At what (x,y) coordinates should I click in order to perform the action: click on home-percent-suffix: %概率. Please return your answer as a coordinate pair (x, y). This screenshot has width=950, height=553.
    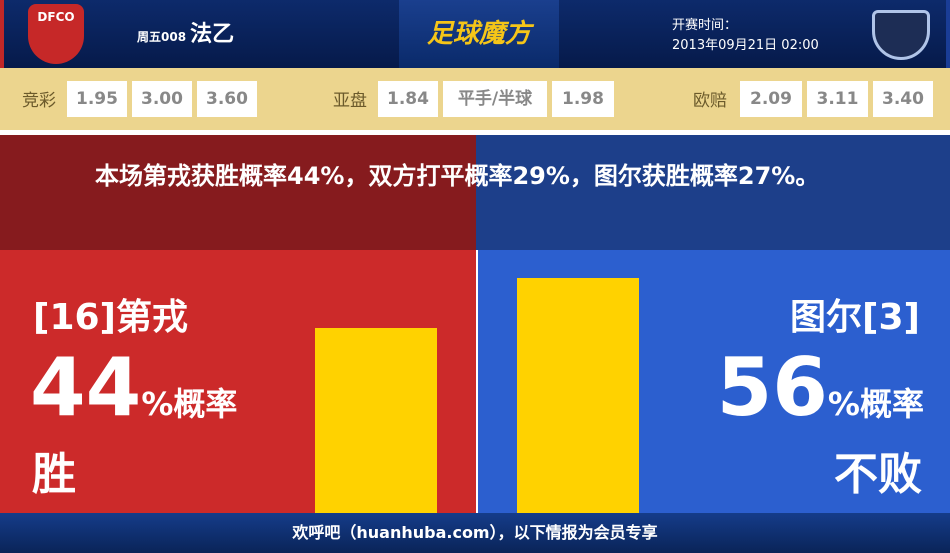
    Looking at the image, I should click on (189, 404).